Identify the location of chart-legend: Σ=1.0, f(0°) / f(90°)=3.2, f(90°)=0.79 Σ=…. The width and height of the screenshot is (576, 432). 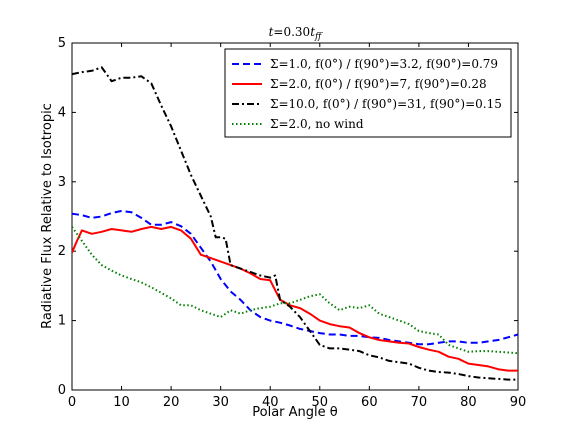
(368, 93).